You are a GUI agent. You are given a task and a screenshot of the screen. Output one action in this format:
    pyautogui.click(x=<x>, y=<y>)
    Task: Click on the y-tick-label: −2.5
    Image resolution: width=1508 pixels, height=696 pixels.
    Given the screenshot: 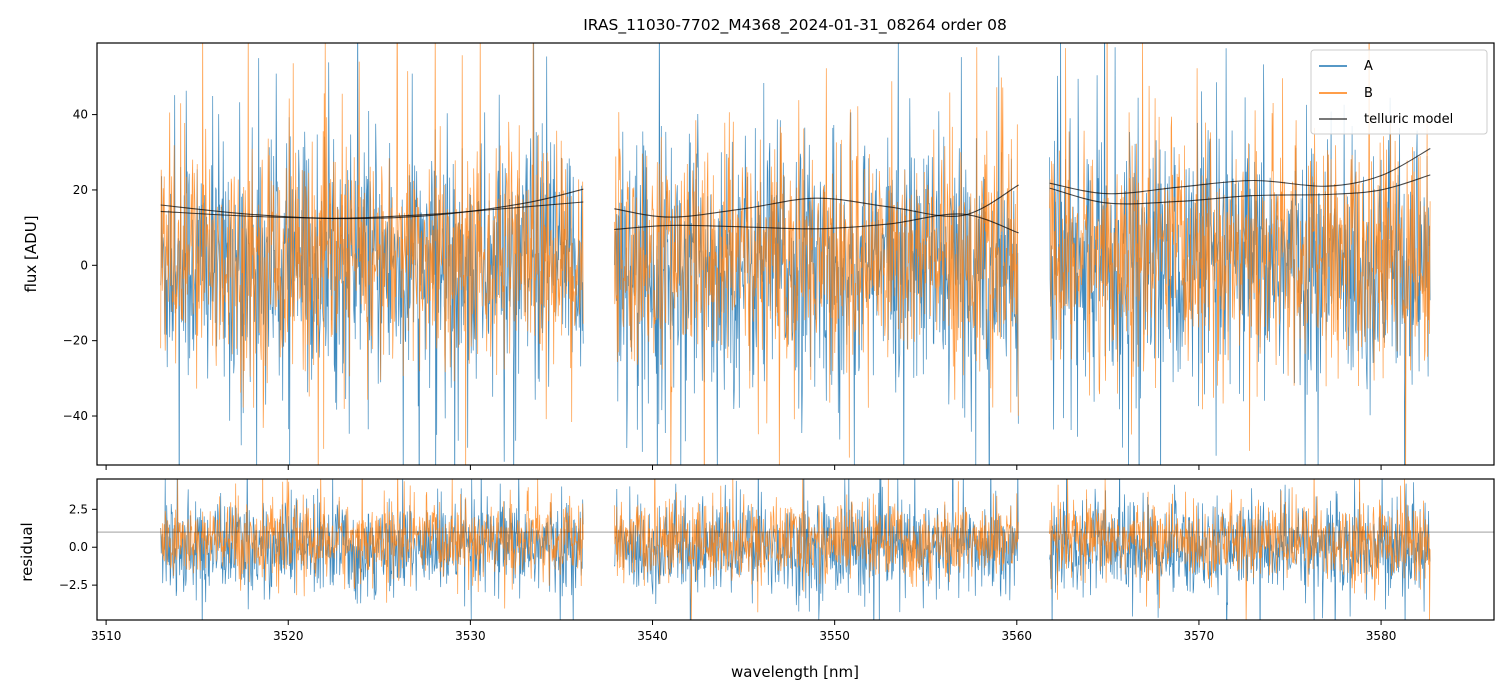 What is the action you would take?
    pyautogui.click(x=73, y=585)
    